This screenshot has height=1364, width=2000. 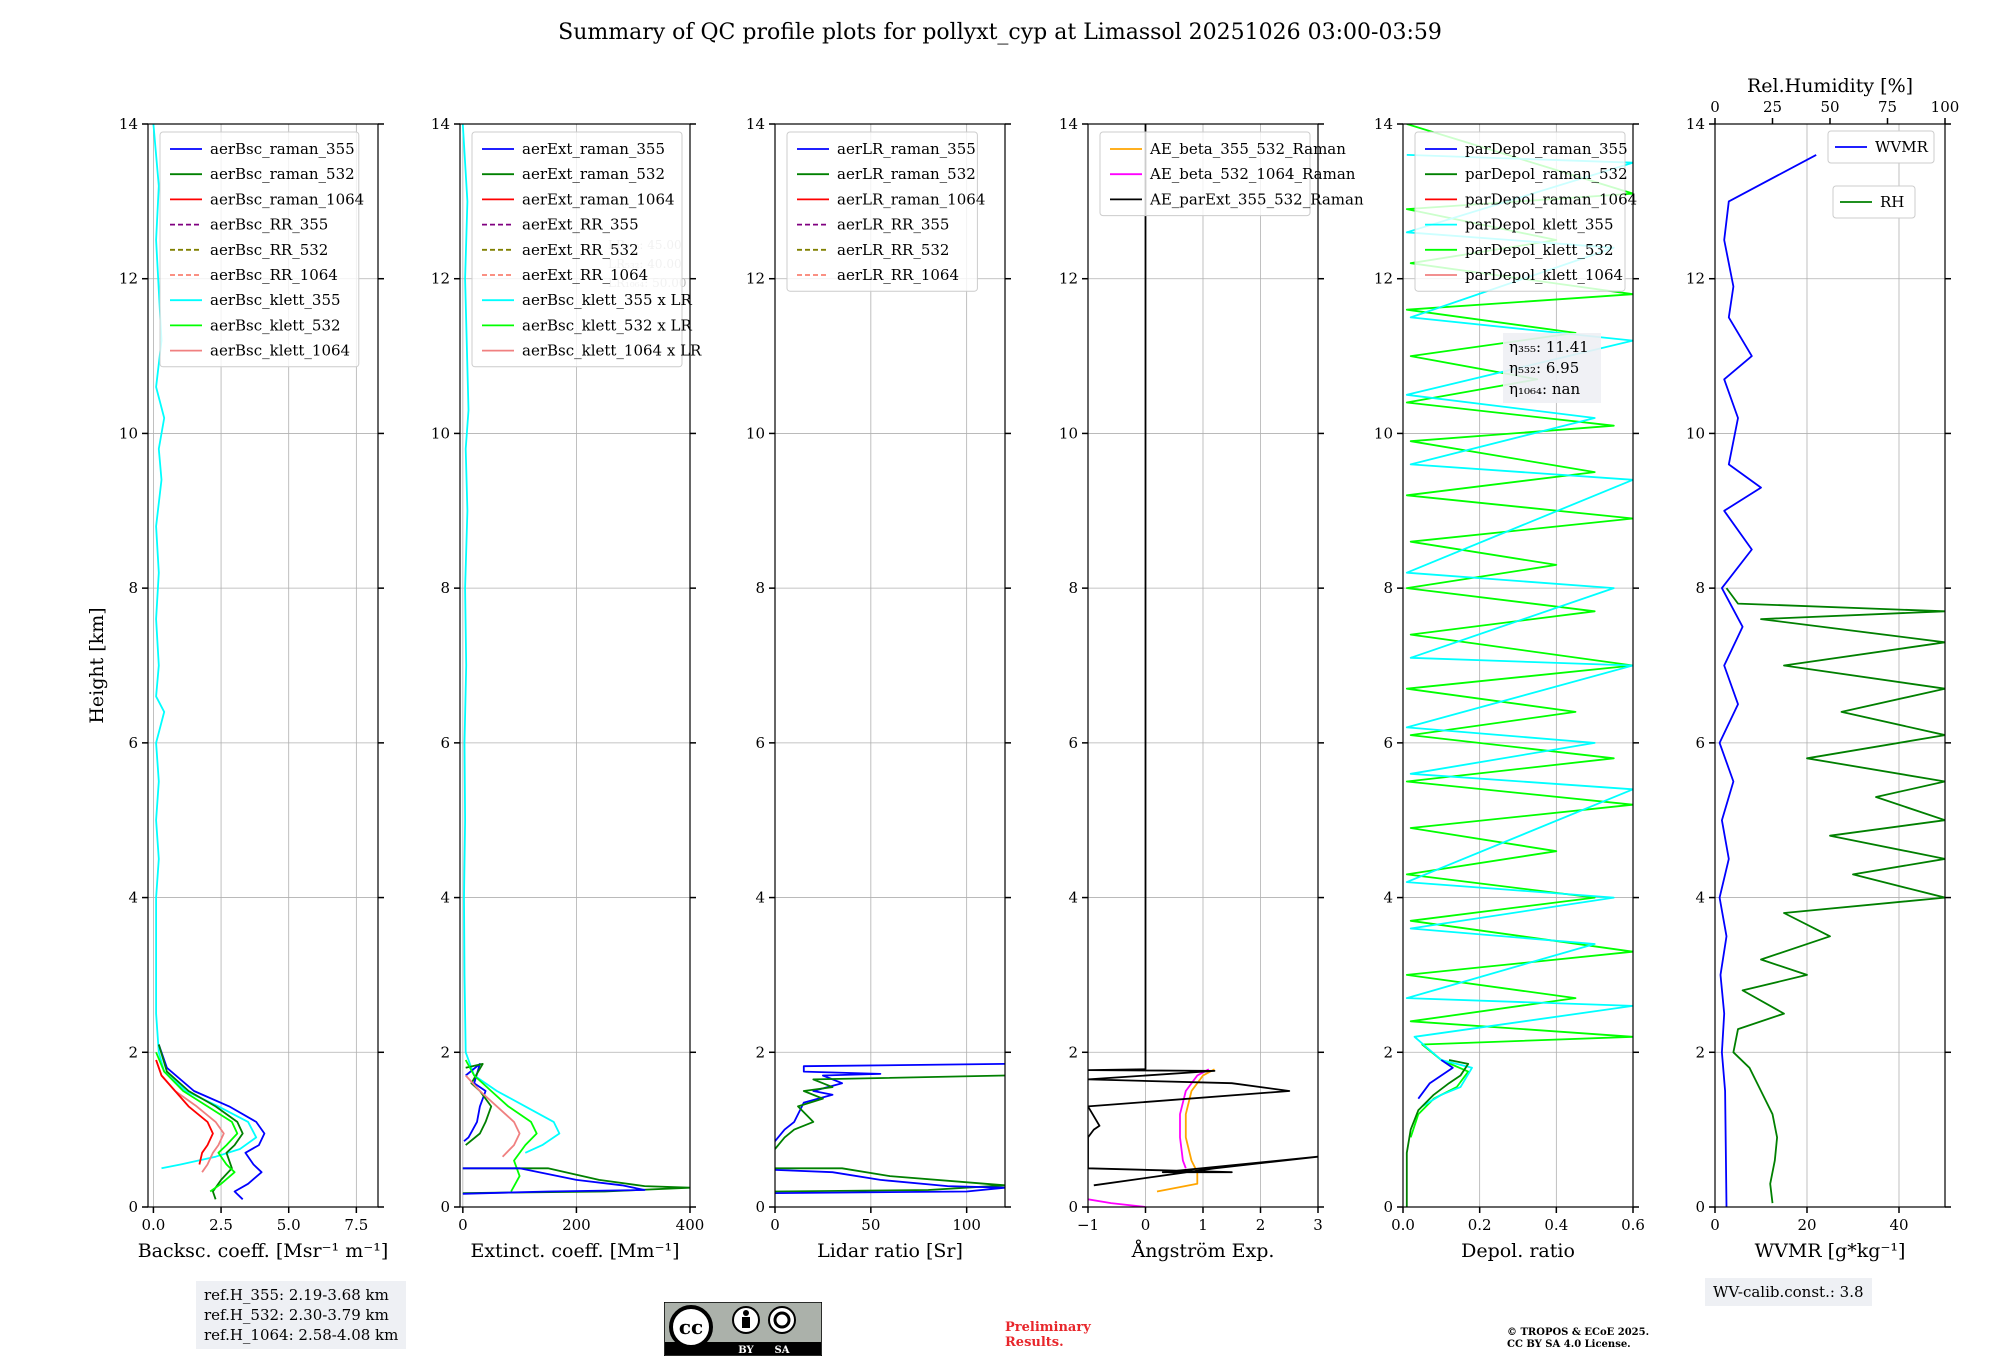 What do you see at coordinates (1518, 1251) in the screenshot?
I see `x-axis-label: Depol. ratio` at bounding box center [1518, 1251].